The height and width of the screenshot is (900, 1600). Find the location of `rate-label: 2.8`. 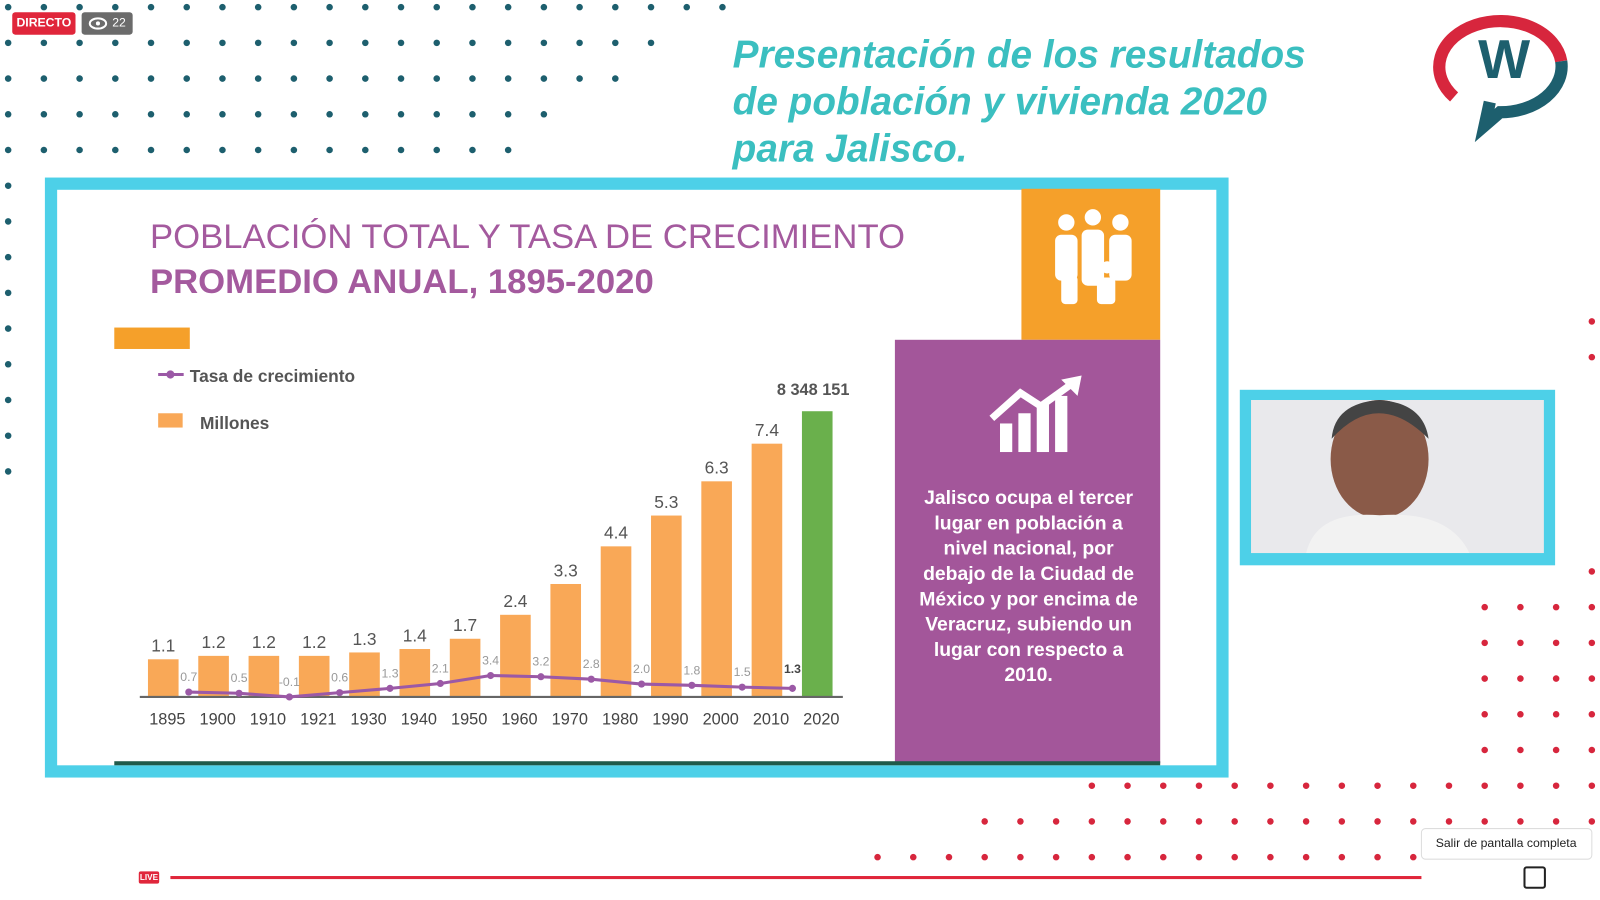

rate-label: 2.8 is located at coordinates (591, 664).